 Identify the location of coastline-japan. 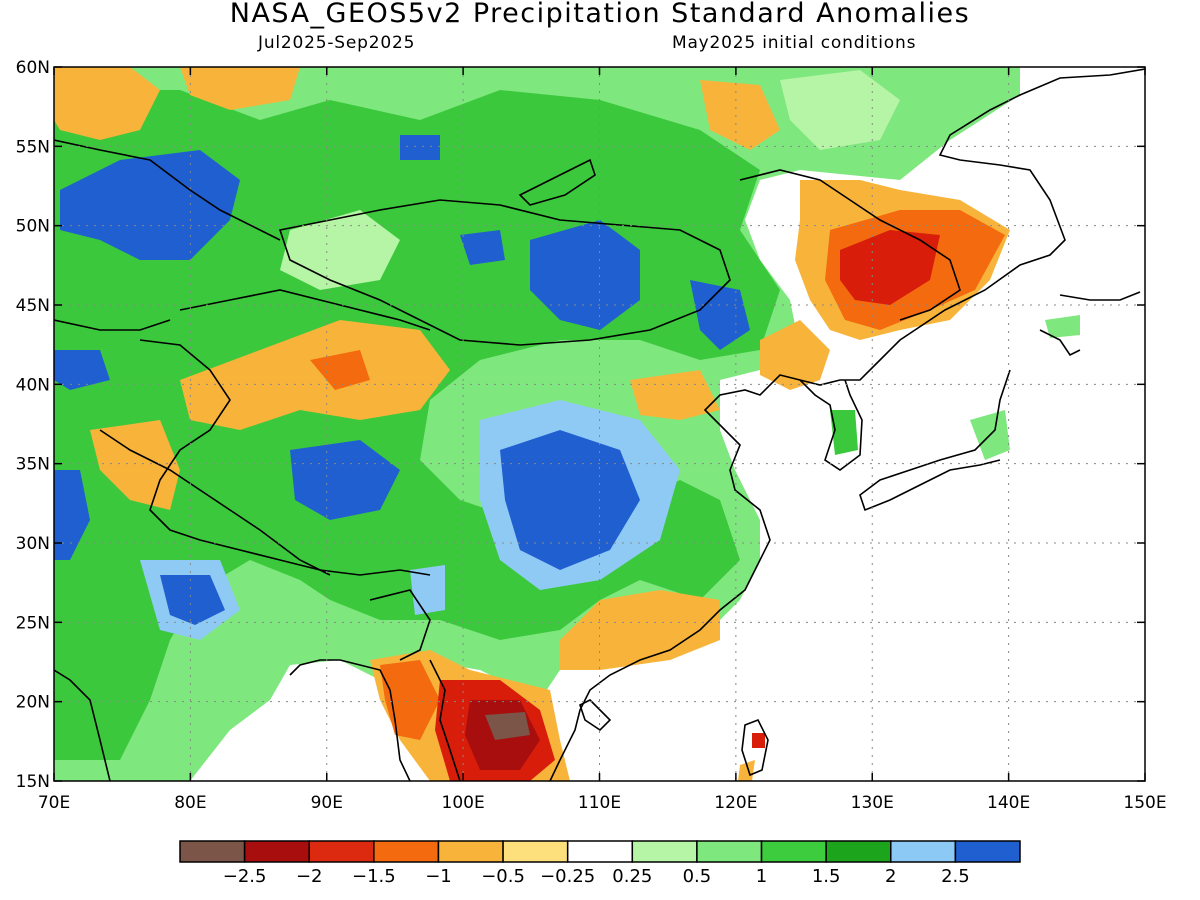
(1000, 401).